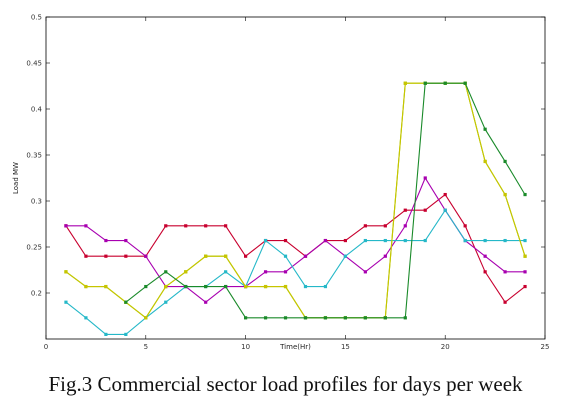 The height and width of the screenshot is (420, 571). What do you see at coordinates (34, 156) in the screenshot?
I see `y-tick-label: 0.35` at bounding box center [34, 156].